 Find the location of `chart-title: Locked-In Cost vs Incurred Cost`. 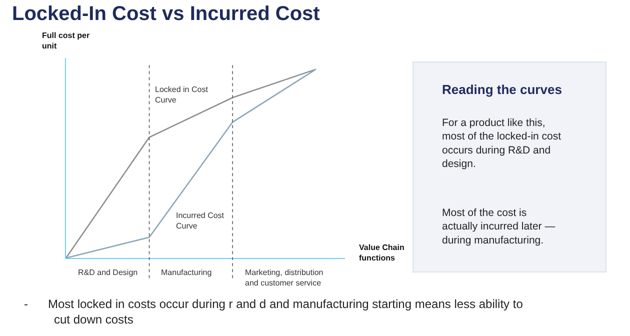

chart-title: Locked-In Cost vs Incurred Cost is located at coordinates (166, 14).